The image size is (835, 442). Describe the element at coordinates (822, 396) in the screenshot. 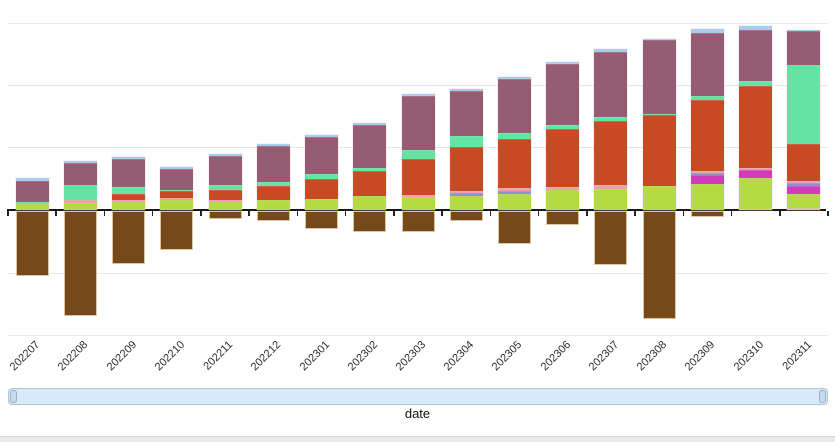

I see `scrollbar-right-handle-icon` at that location.